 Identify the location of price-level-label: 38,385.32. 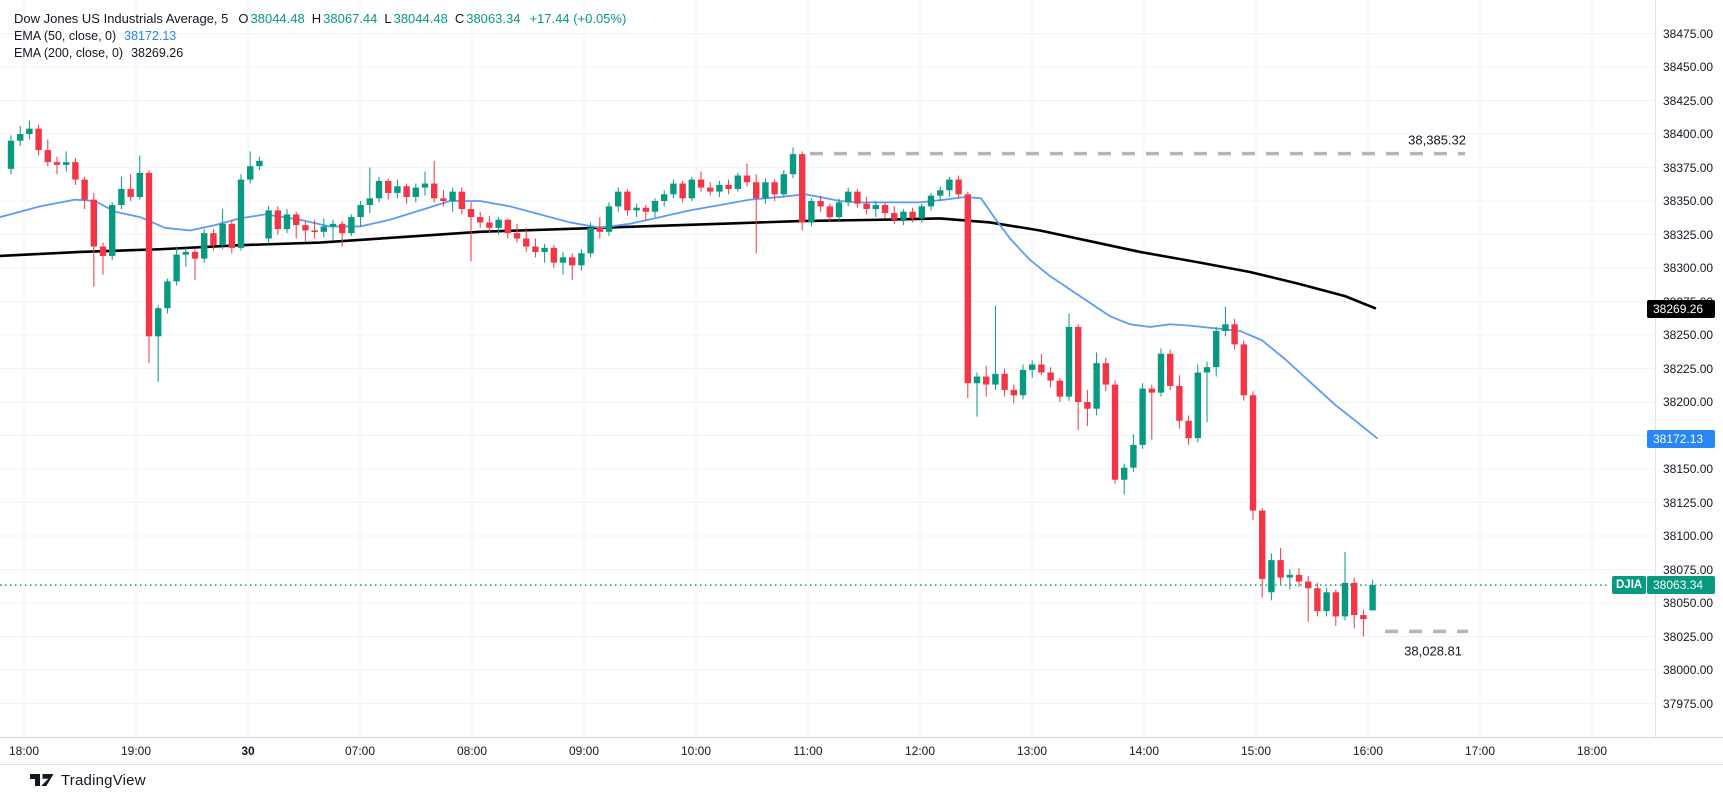
(1437, 140).